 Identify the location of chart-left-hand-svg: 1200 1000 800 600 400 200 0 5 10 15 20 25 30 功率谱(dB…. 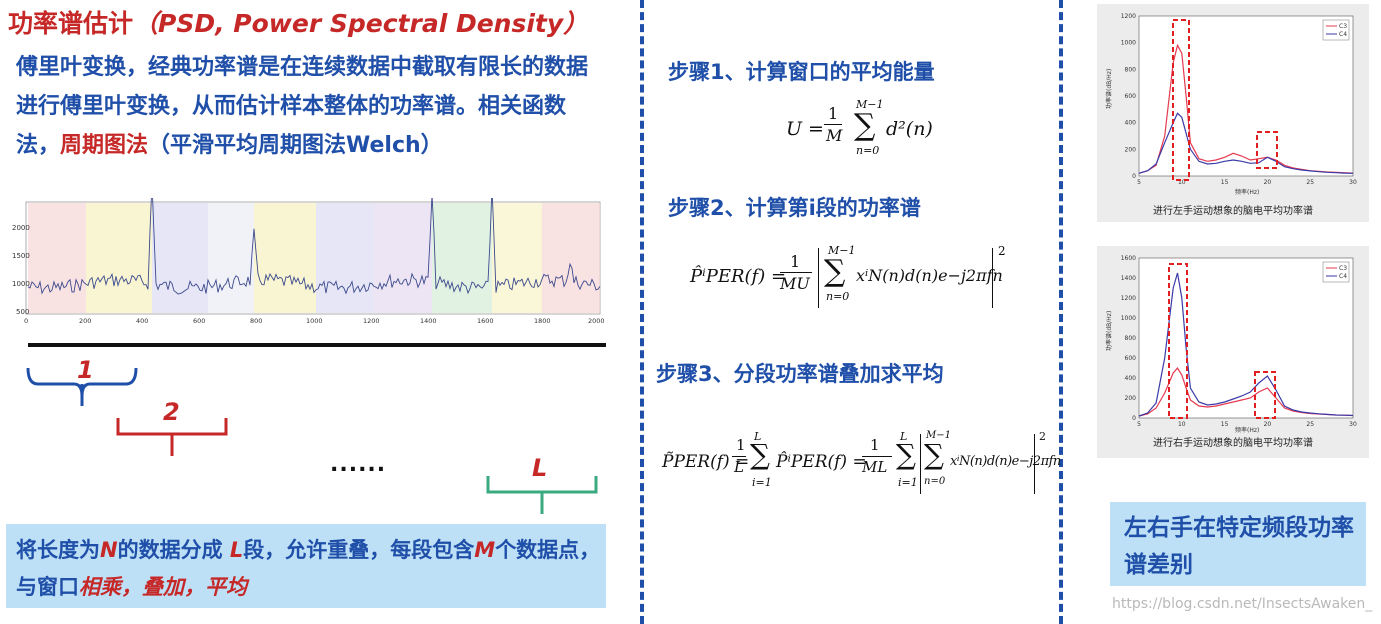
(1231, 115).